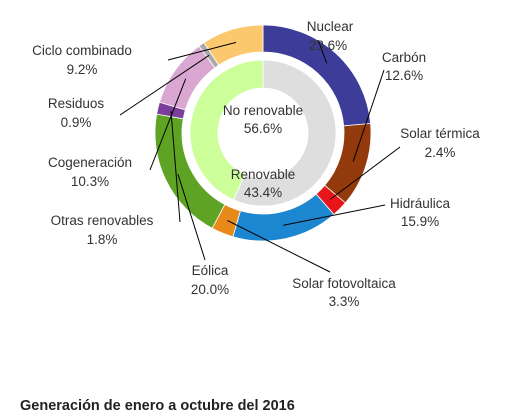 This screenshot has height=419, width=526. What do you see at coordinates (440, 152) in the screenshot?
I see `label-value-solar-termica: 2.4%` at bounding box center [440, 152].